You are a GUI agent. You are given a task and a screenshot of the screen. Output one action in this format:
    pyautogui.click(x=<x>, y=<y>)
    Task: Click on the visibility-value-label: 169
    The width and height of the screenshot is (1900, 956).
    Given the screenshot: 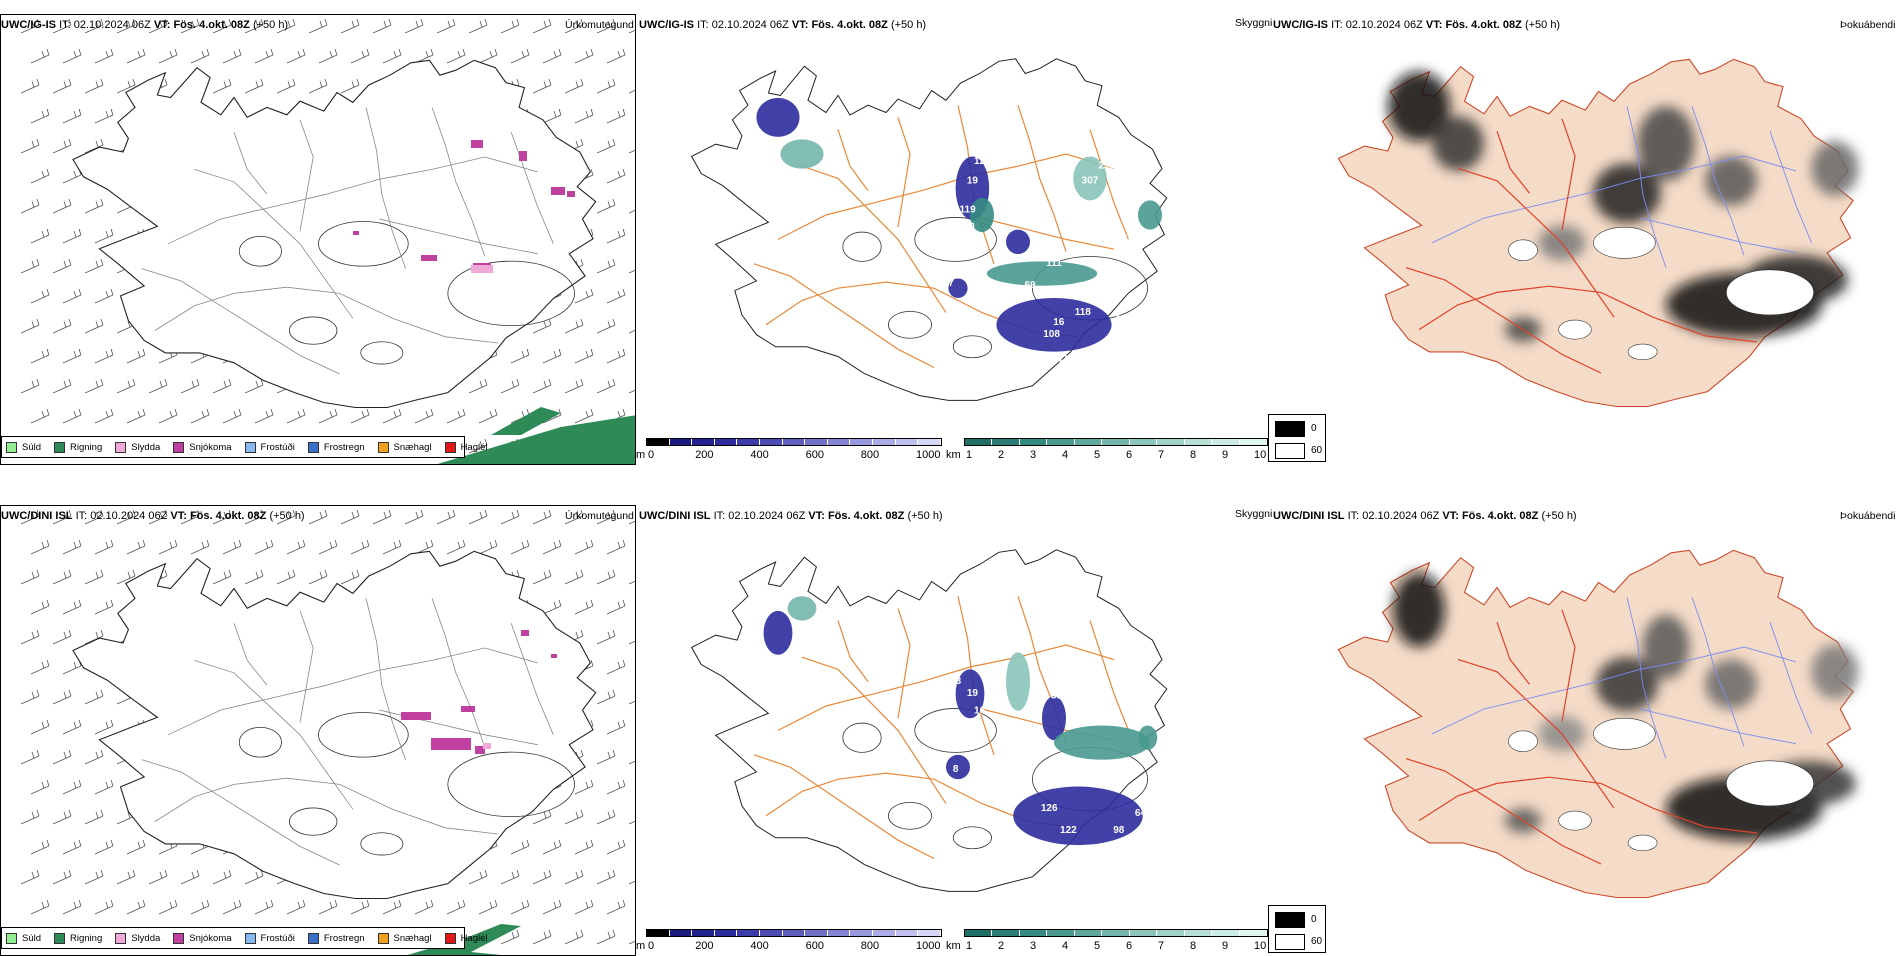 What is the action you would take?
    pyautogui.click(x=808, y=114)
    